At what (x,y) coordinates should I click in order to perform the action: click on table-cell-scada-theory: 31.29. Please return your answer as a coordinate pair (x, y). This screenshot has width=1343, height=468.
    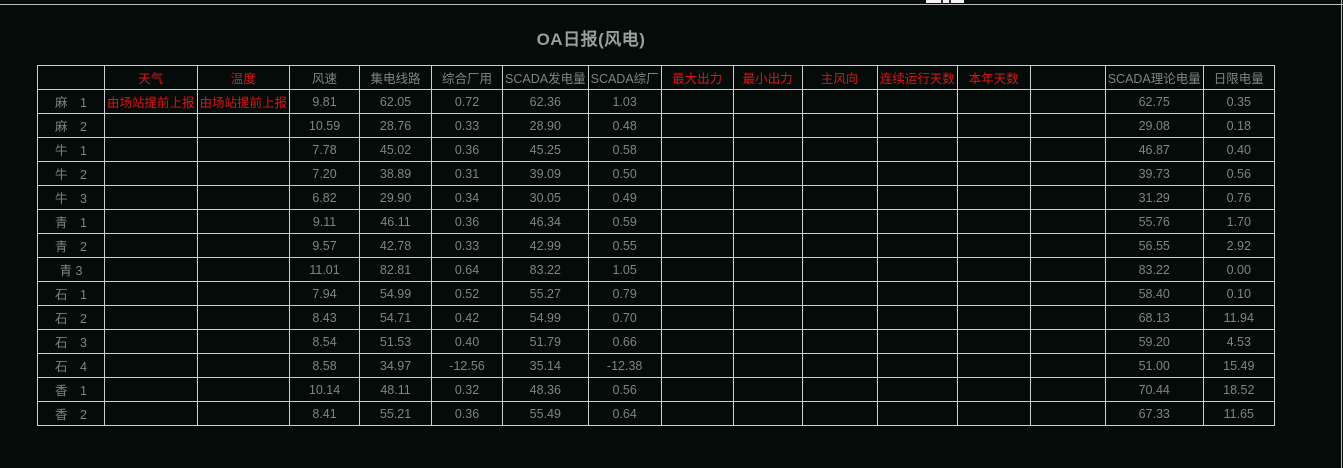
    Looking at the image, I should click on (1154, 197).